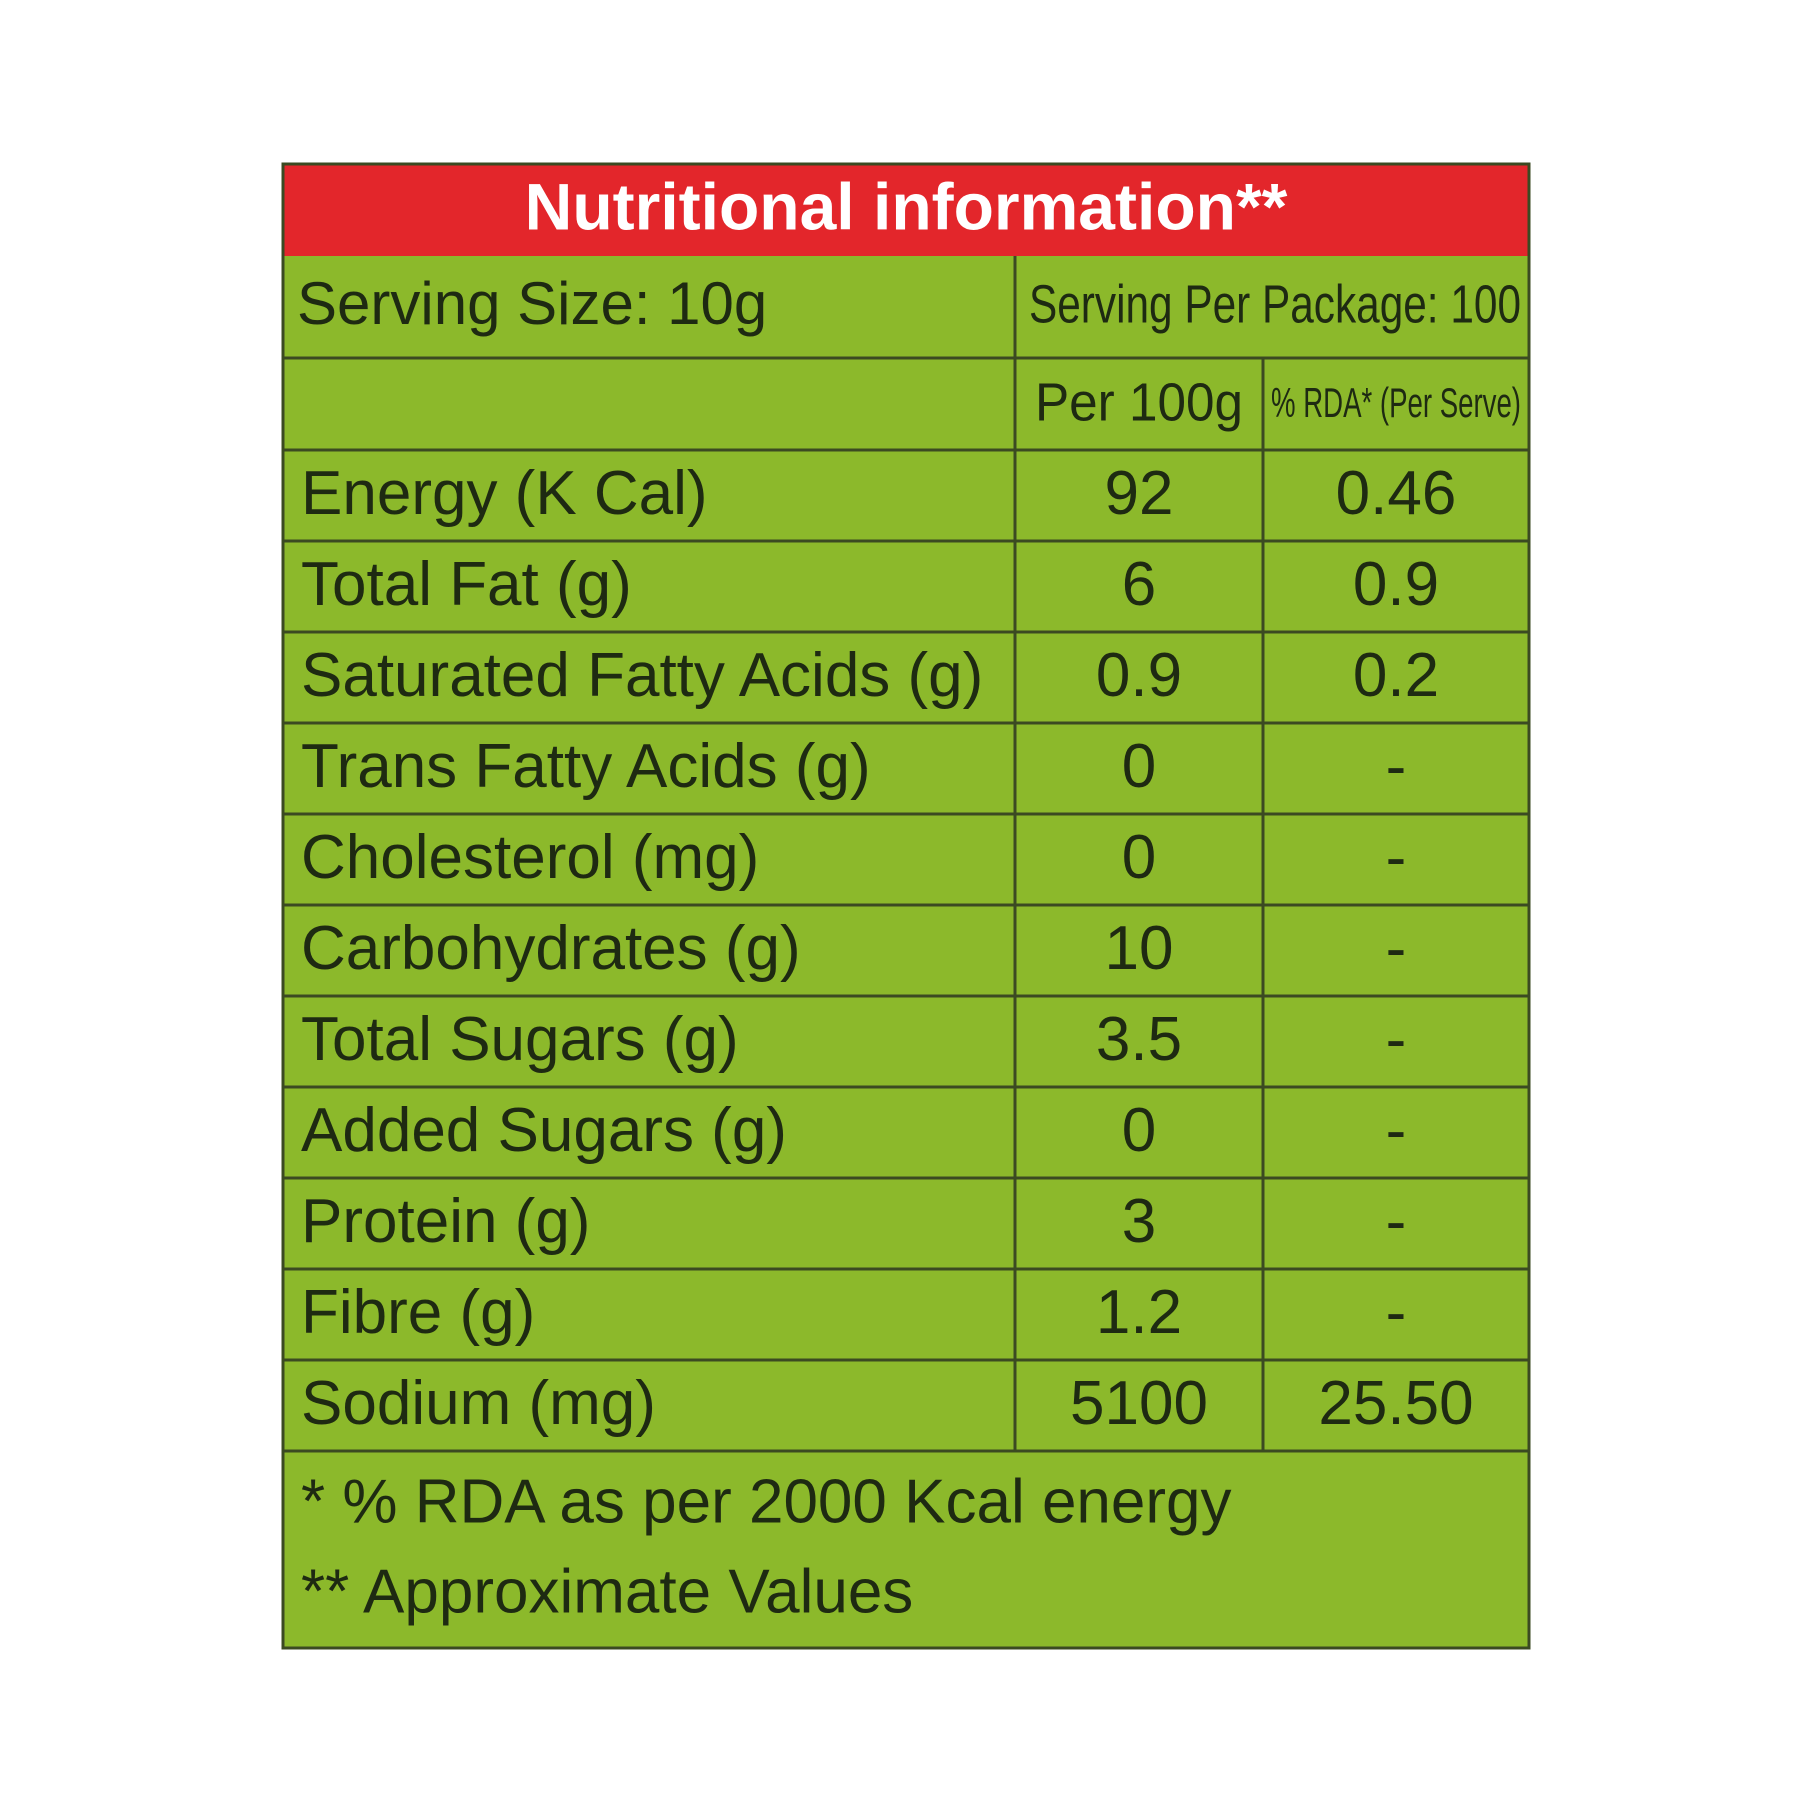 Image resolution: width=1800 pixels, height=1800 pixels. What do you see at coordinates (1396, 584) in the screenshot?
I see `rda-value: 0.9` at bounding box center [1396, 584].